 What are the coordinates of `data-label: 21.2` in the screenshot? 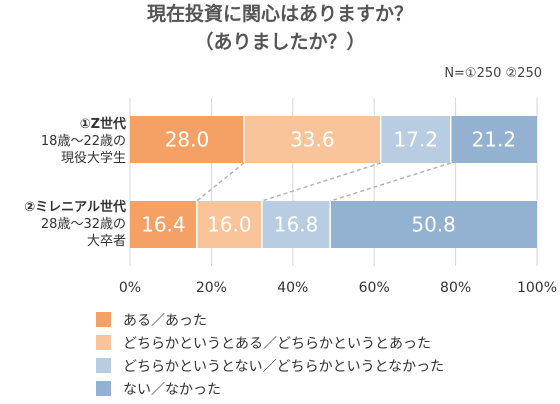 It's located at (494, 140).